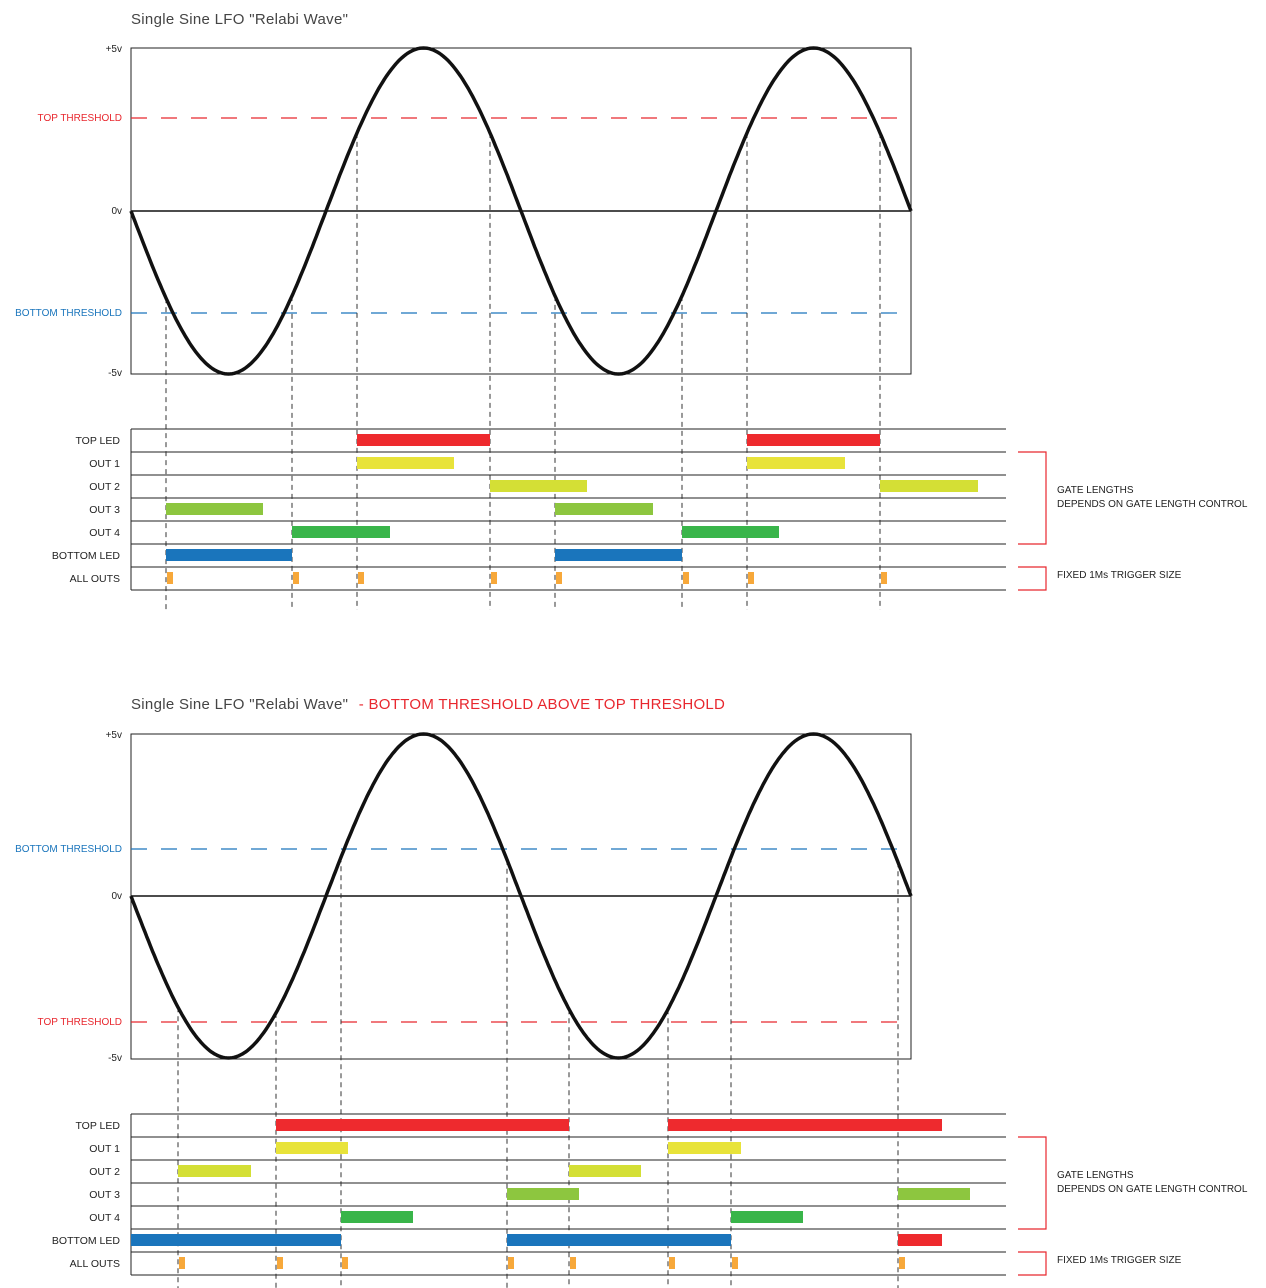 This screenshot has height=1288, width=1266. What do you see at coordinates (542, 704) in the screenshot?
I see `diagram-title-note: - BOTTOM THRESHOLD ABOVE TOP THRESHOLD` at bounding box center [542, 704].